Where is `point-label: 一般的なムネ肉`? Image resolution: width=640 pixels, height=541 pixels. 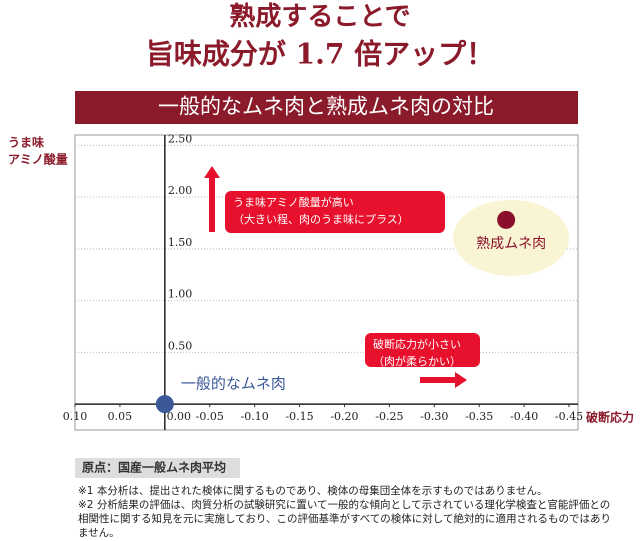
point-label: 一般的なムネ肉 is located at coordinates (233, 384).